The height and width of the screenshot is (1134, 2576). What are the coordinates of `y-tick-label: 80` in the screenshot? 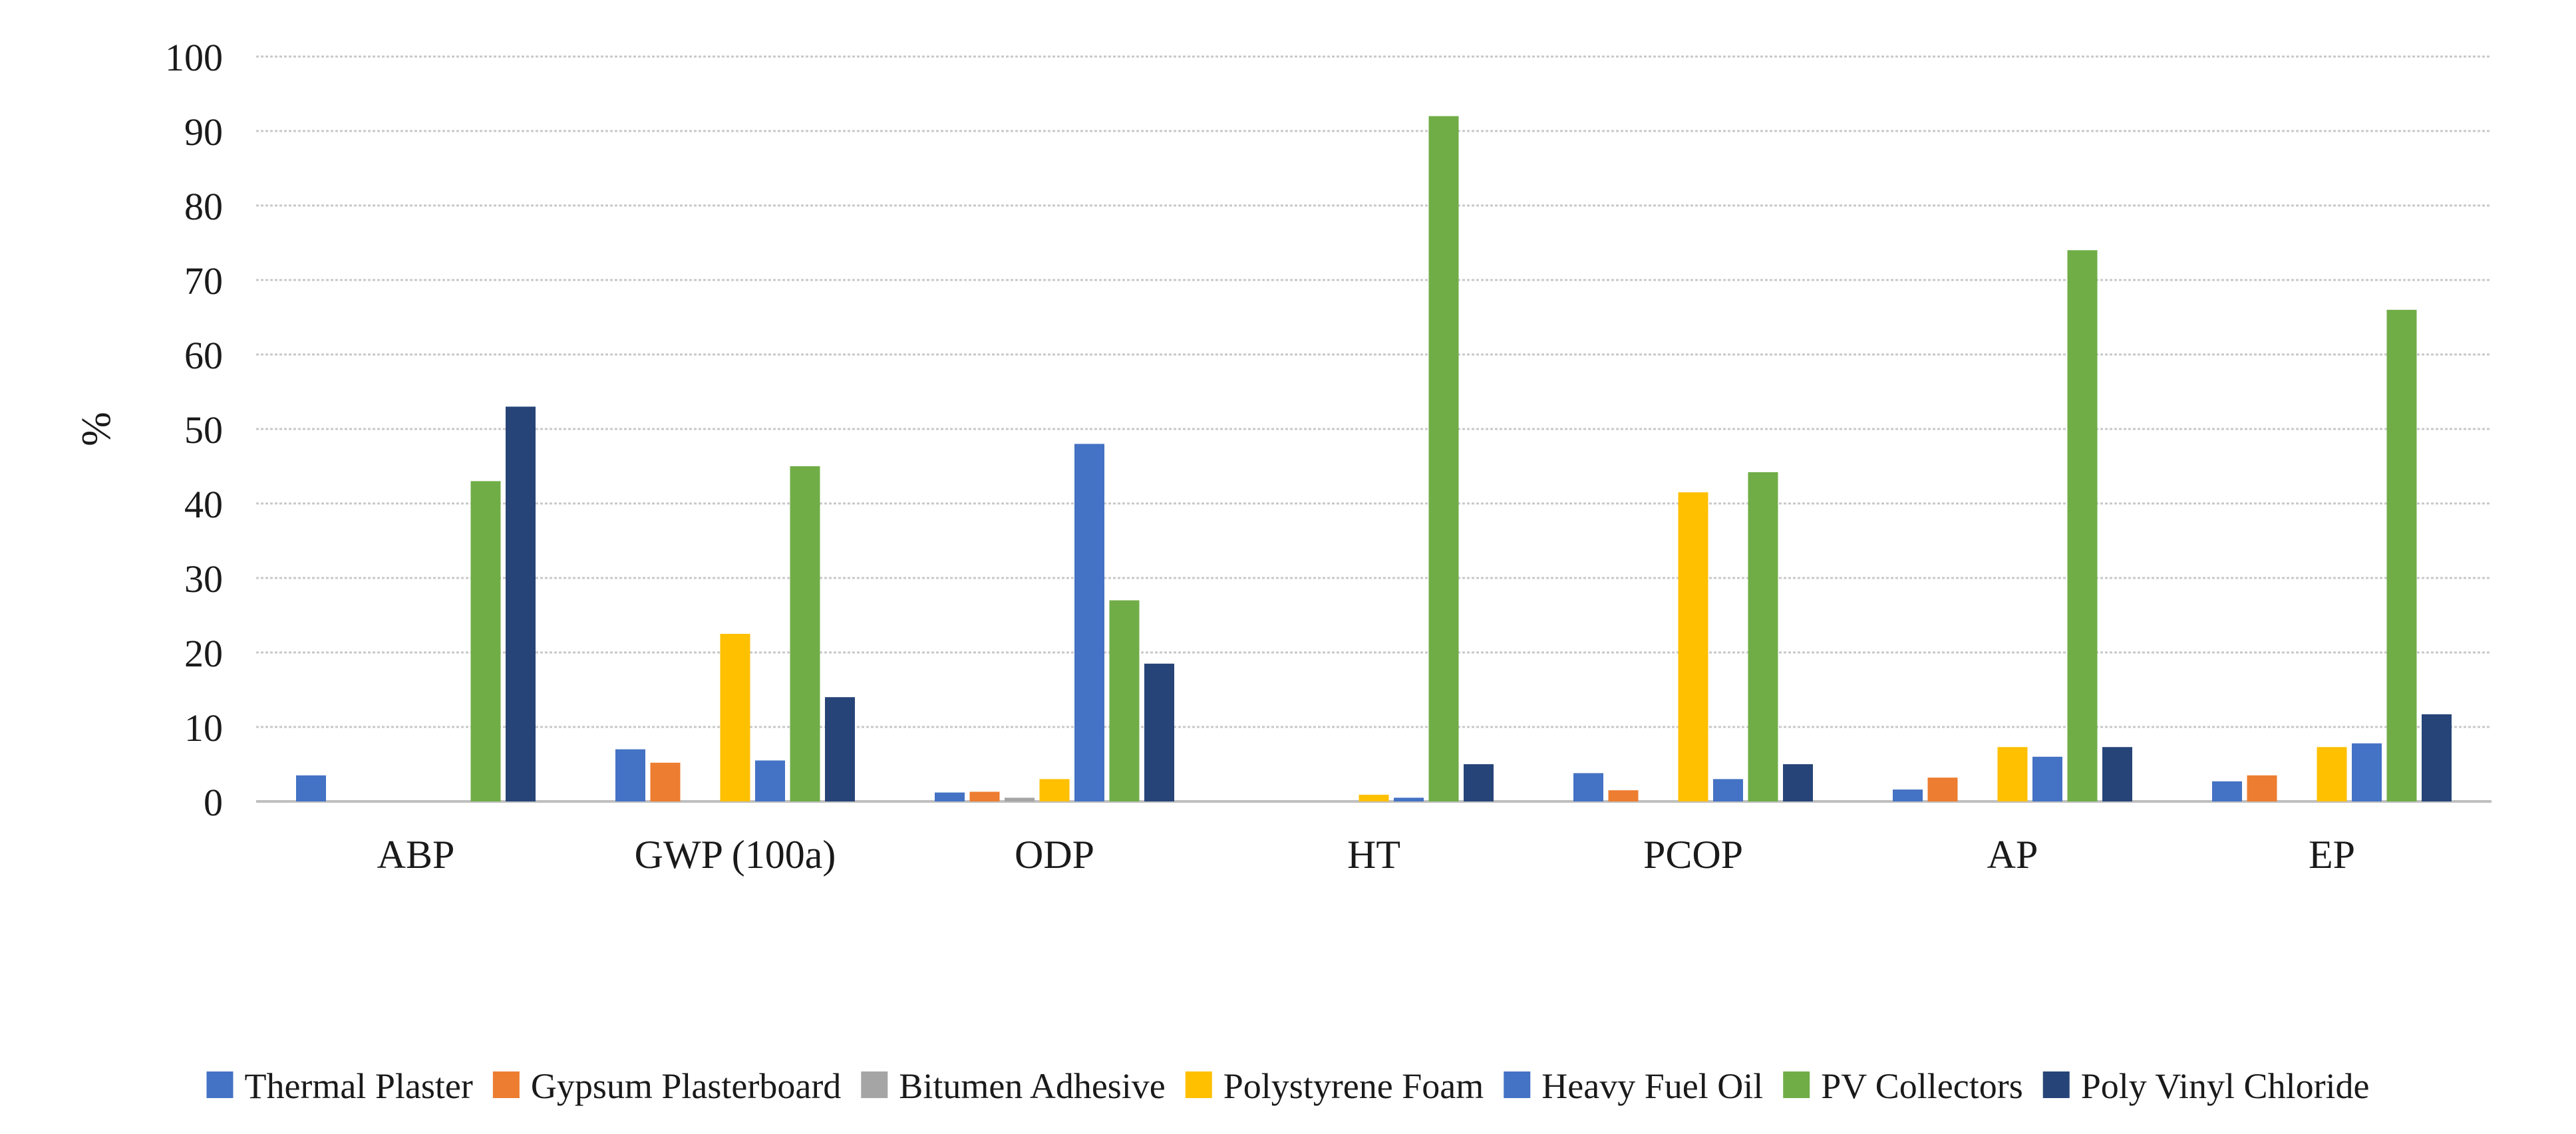 It's located at (203, 207).